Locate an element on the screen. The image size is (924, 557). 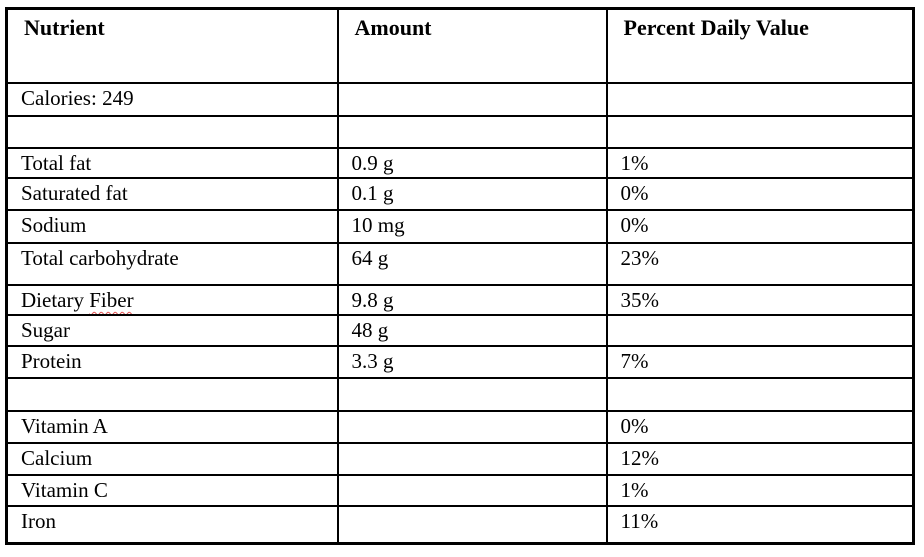
nutrient-cell: Protein is located at coordinates (172, 362).